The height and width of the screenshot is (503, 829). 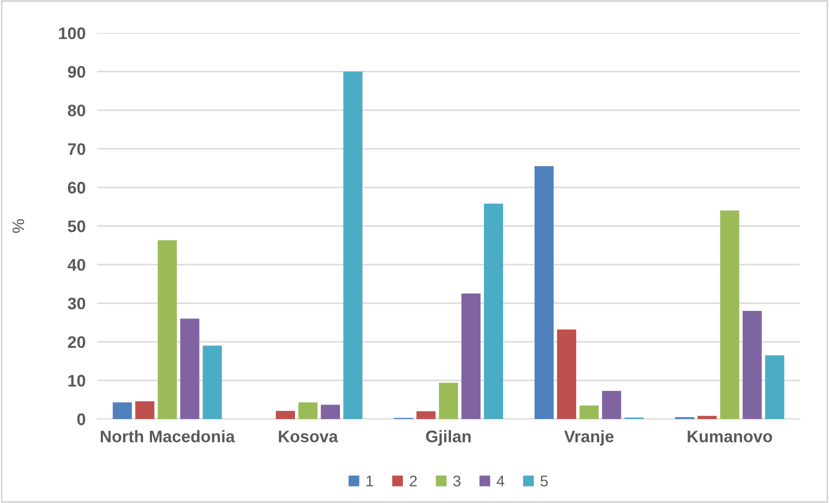 I want to click on y-tick-label: 0, so click(x=81, y=419).